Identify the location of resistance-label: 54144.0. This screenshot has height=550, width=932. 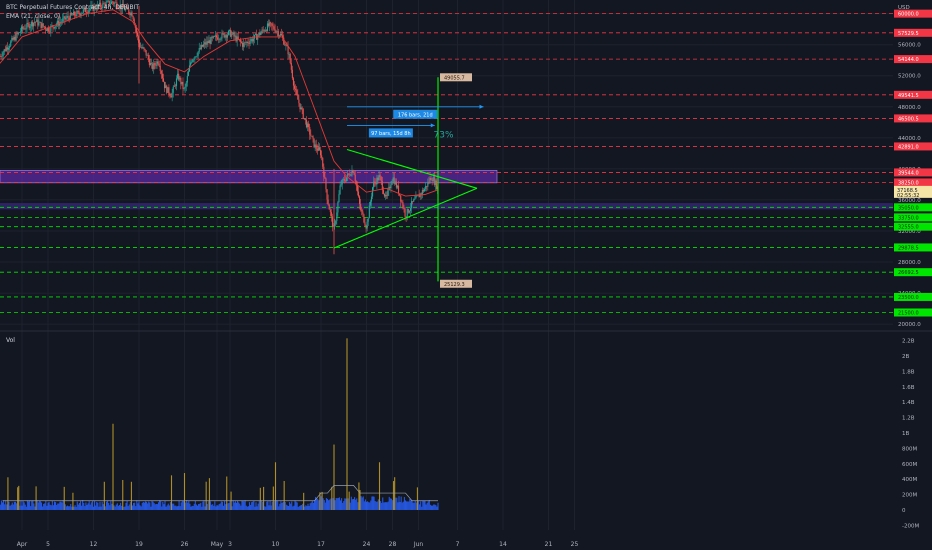
(908, 60).